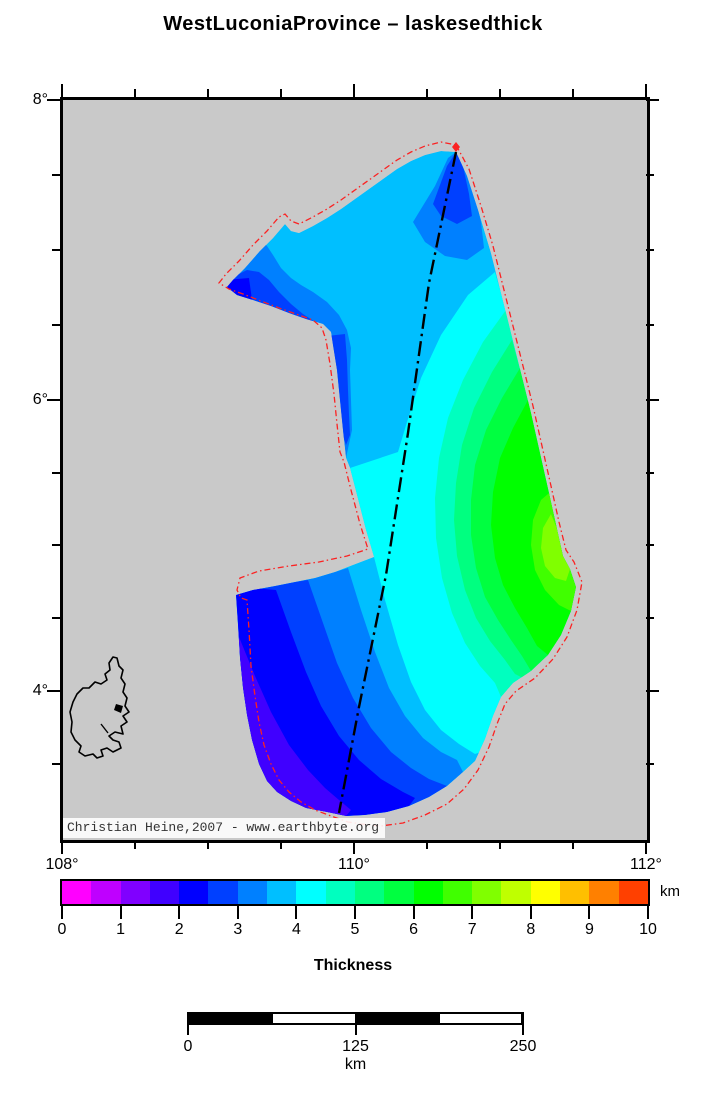  Describe the element at coordinates (188, 1046) in the screenshot. I see `scalebar-tick-label: 0` at that location.